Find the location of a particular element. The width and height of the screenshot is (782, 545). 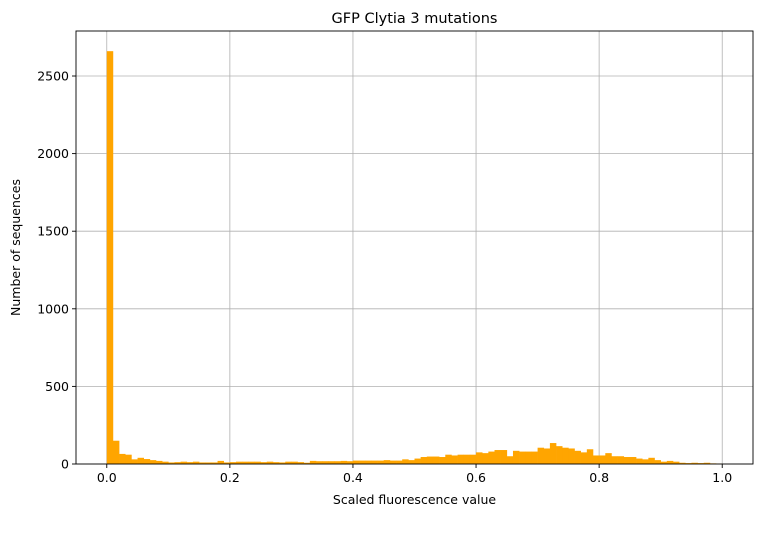

y-axis-ticks: 0 500 1000 1500 2000 2500 is located at coordinates (56, 270).